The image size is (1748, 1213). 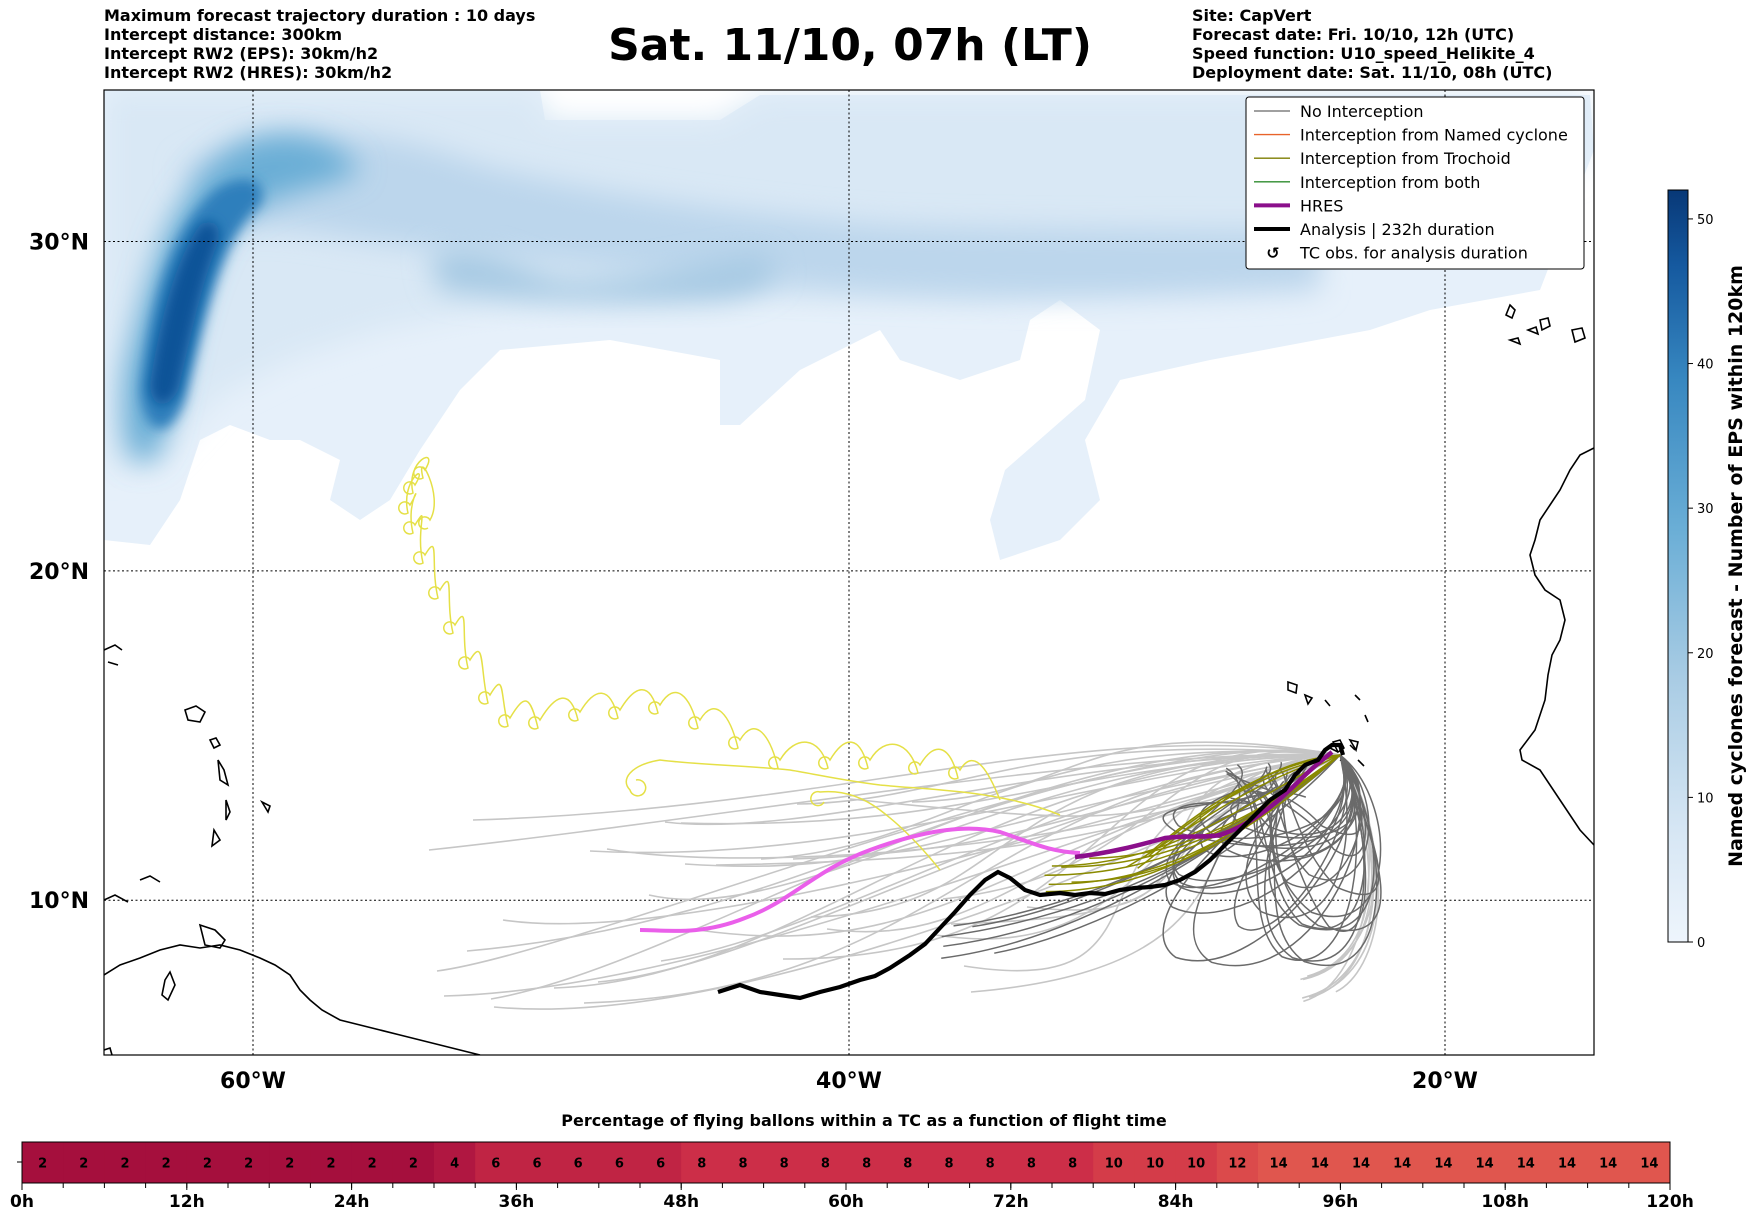 What do you see at coordinates (352, 1202) in the screenshot?
I see `timeline-hour-label: 24h` at bounding box center [352, 1202].